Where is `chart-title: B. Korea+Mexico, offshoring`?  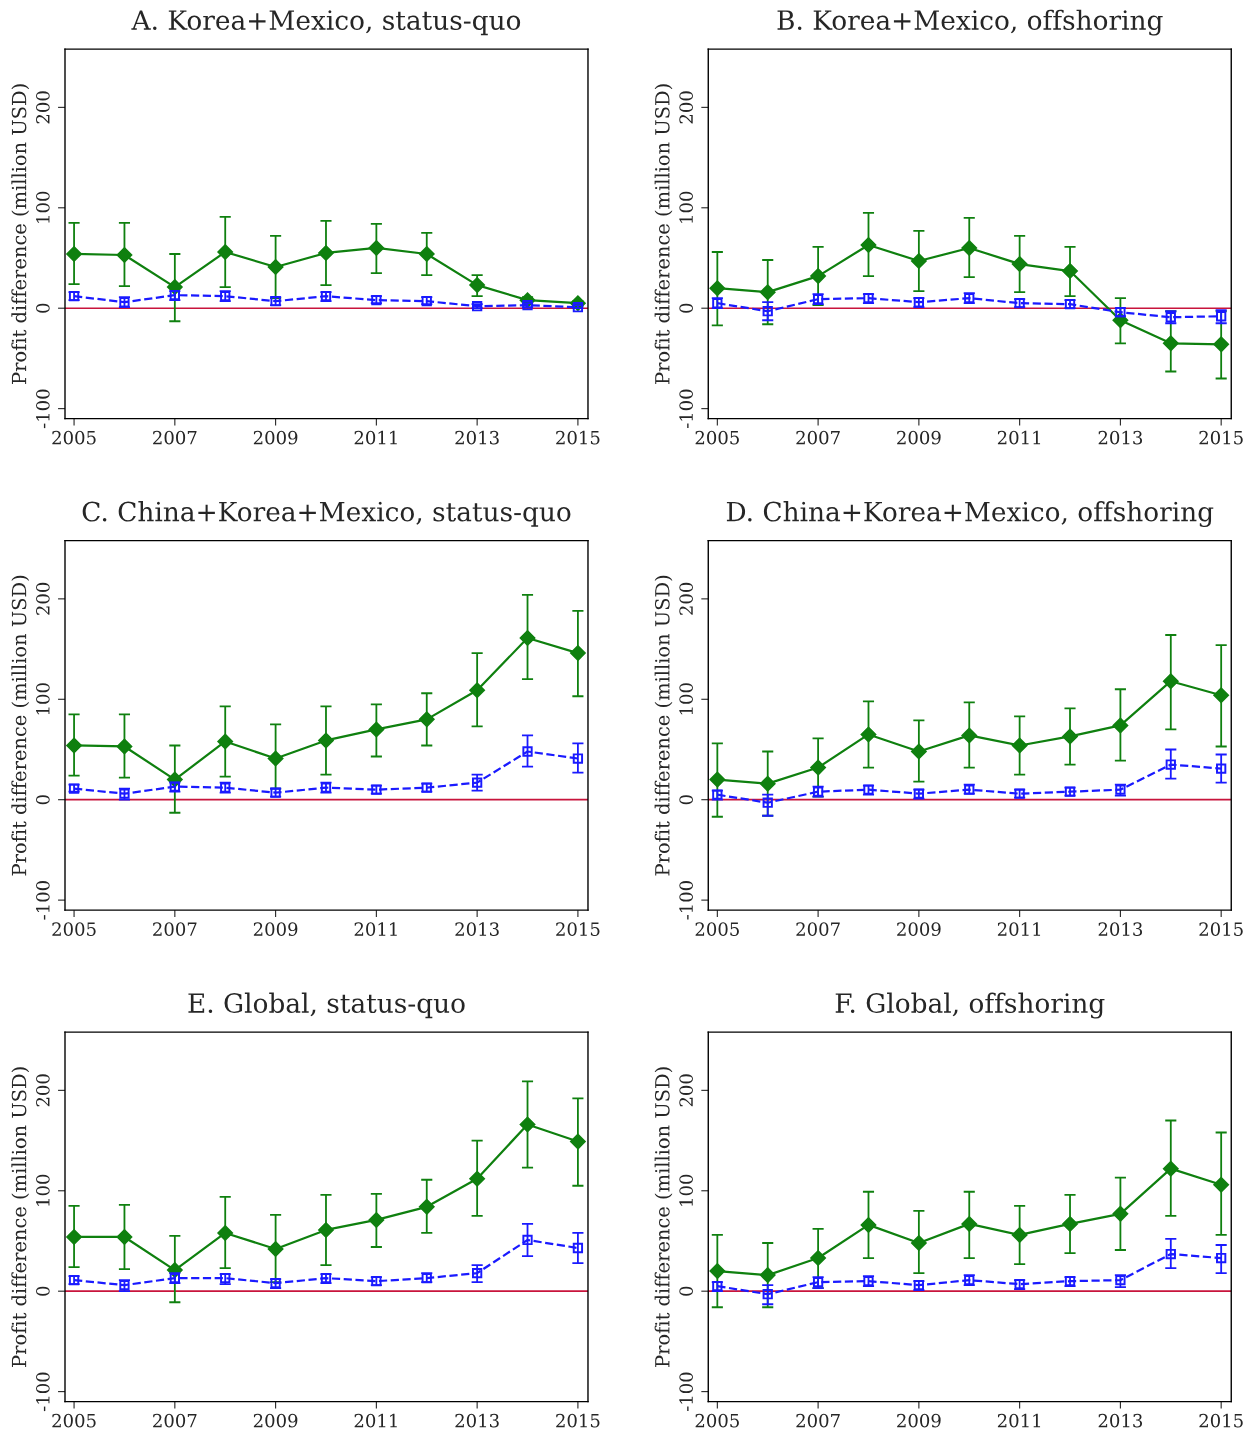
chart-title: B. Korea+Mexico, offshoring is located at coordinates (970, 22).